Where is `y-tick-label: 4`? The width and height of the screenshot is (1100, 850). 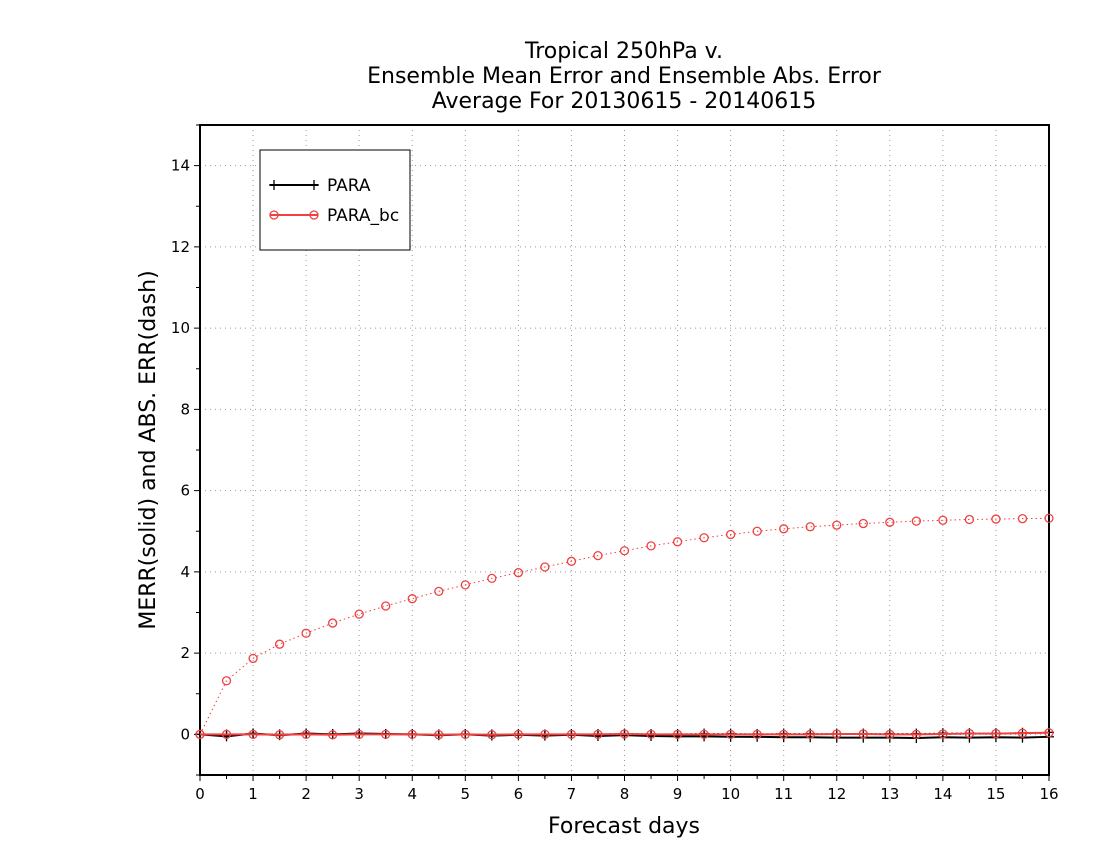 y-tick-label: 4 is located at coordinates (185, 572).